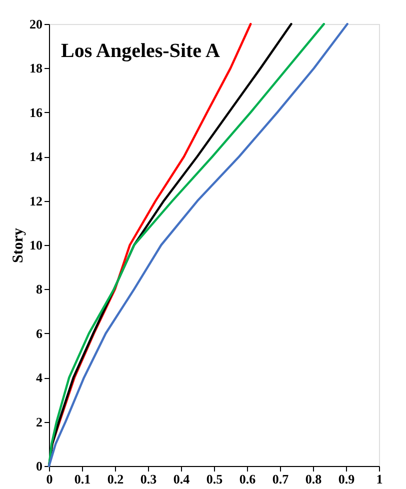 The height and width of the screenshot is (489, 406). What do you see at coordinates (36, 200) in the screenshot?
I see `y-tick-label: 12` at bounding box center [36, 200].